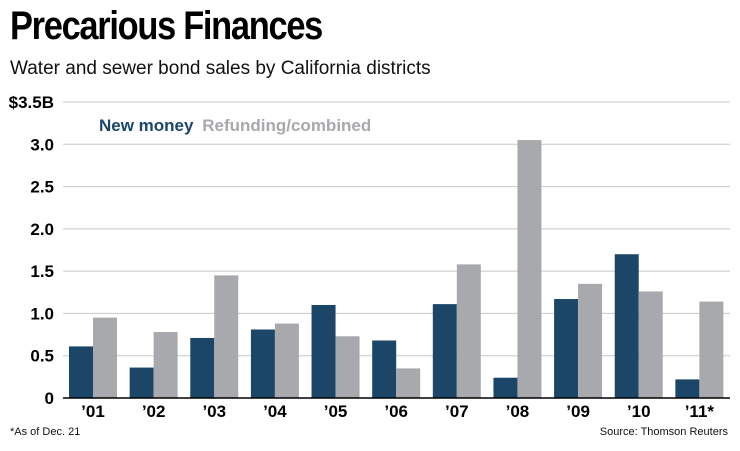 This screenshot has width=740, height=451. Describe the element at coordinates (154, 411) in the screenshot. I see `x-tick-label: ’02` at that location.